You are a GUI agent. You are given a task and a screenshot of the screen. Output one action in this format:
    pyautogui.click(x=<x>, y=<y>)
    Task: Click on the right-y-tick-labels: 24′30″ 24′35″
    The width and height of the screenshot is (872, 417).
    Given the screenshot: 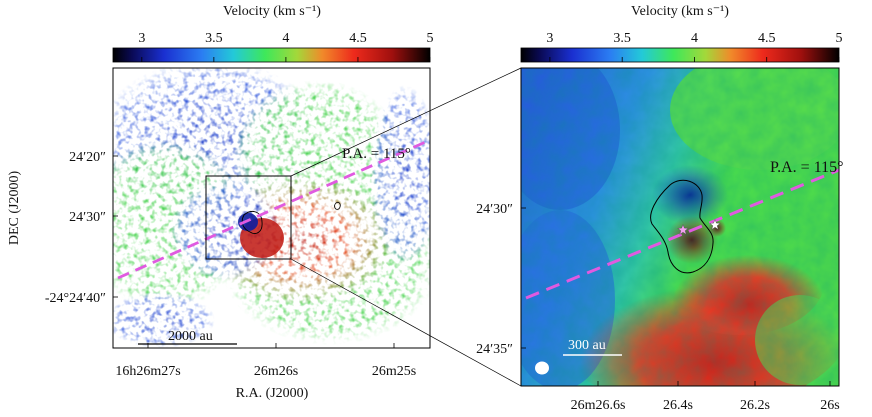 What is the action you would take?
    pyautogui.click(x=501, y=279)
    